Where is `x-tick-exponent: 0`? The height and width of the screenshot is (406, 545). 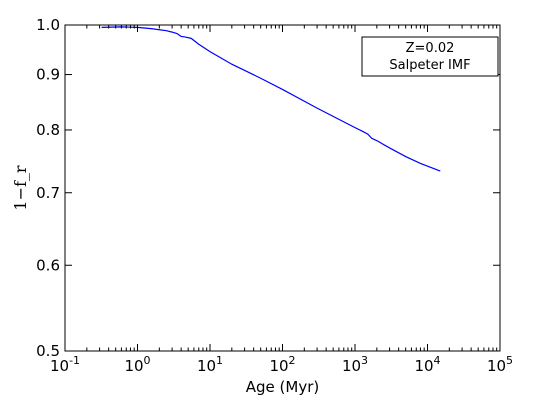
x-tick-exponent: 0 is located at coordinates (147, 360).